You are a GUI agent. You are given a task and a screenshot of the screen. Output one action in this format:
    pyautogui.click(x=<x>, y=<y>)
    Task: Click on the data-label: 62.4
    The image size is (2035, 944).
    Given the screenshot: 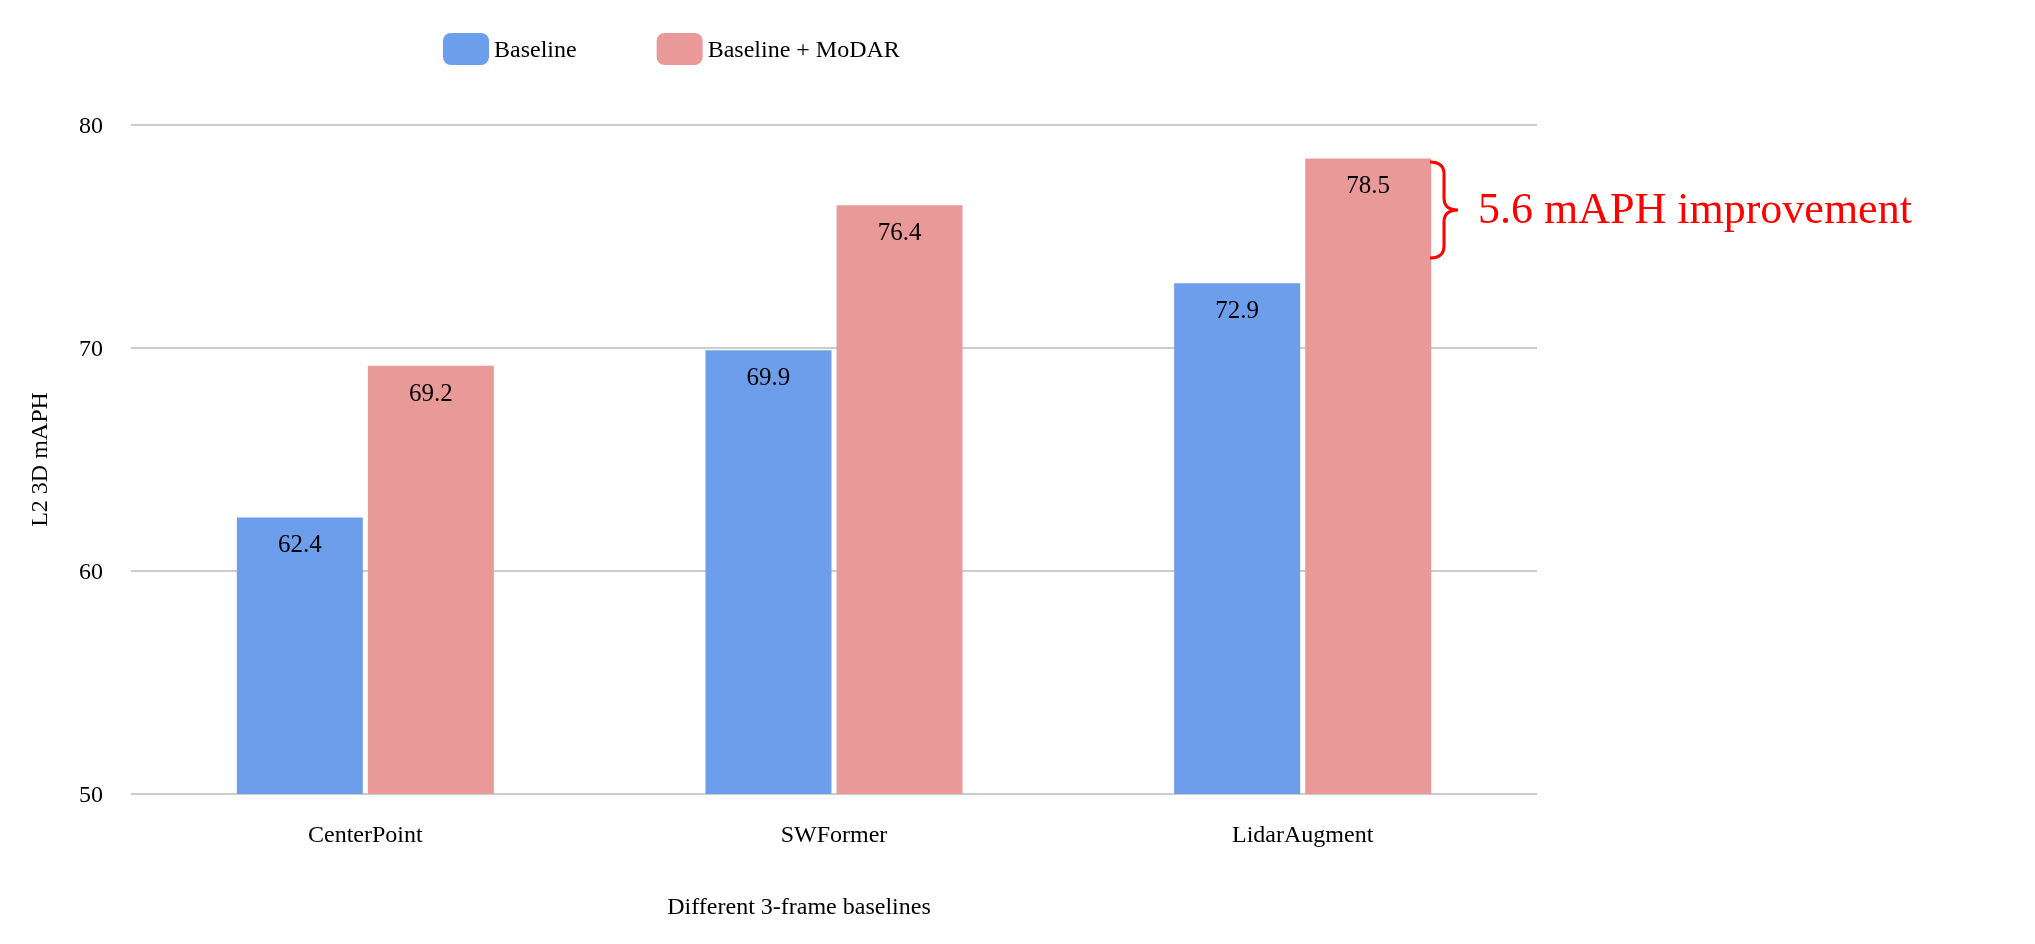 What is the action you would take?
    pyautogui.click(x=300, y=544)
    